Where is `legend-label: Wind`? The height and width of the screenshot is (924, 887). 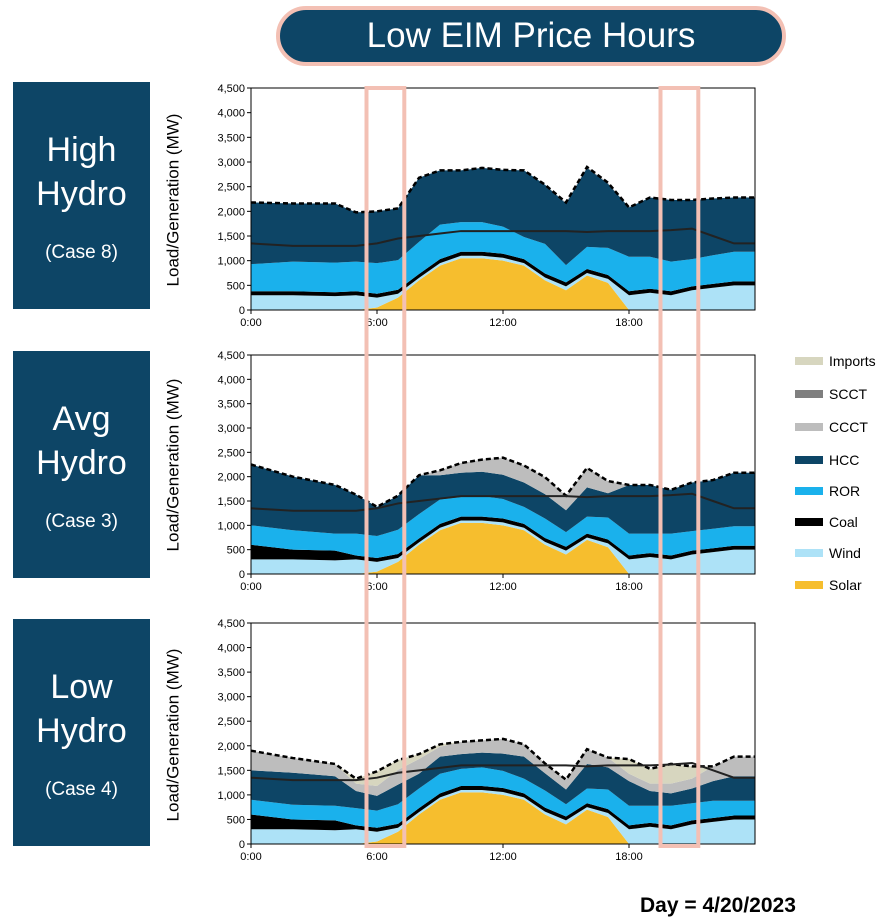
legend-label: Wind is located at coordinates (845, 553).